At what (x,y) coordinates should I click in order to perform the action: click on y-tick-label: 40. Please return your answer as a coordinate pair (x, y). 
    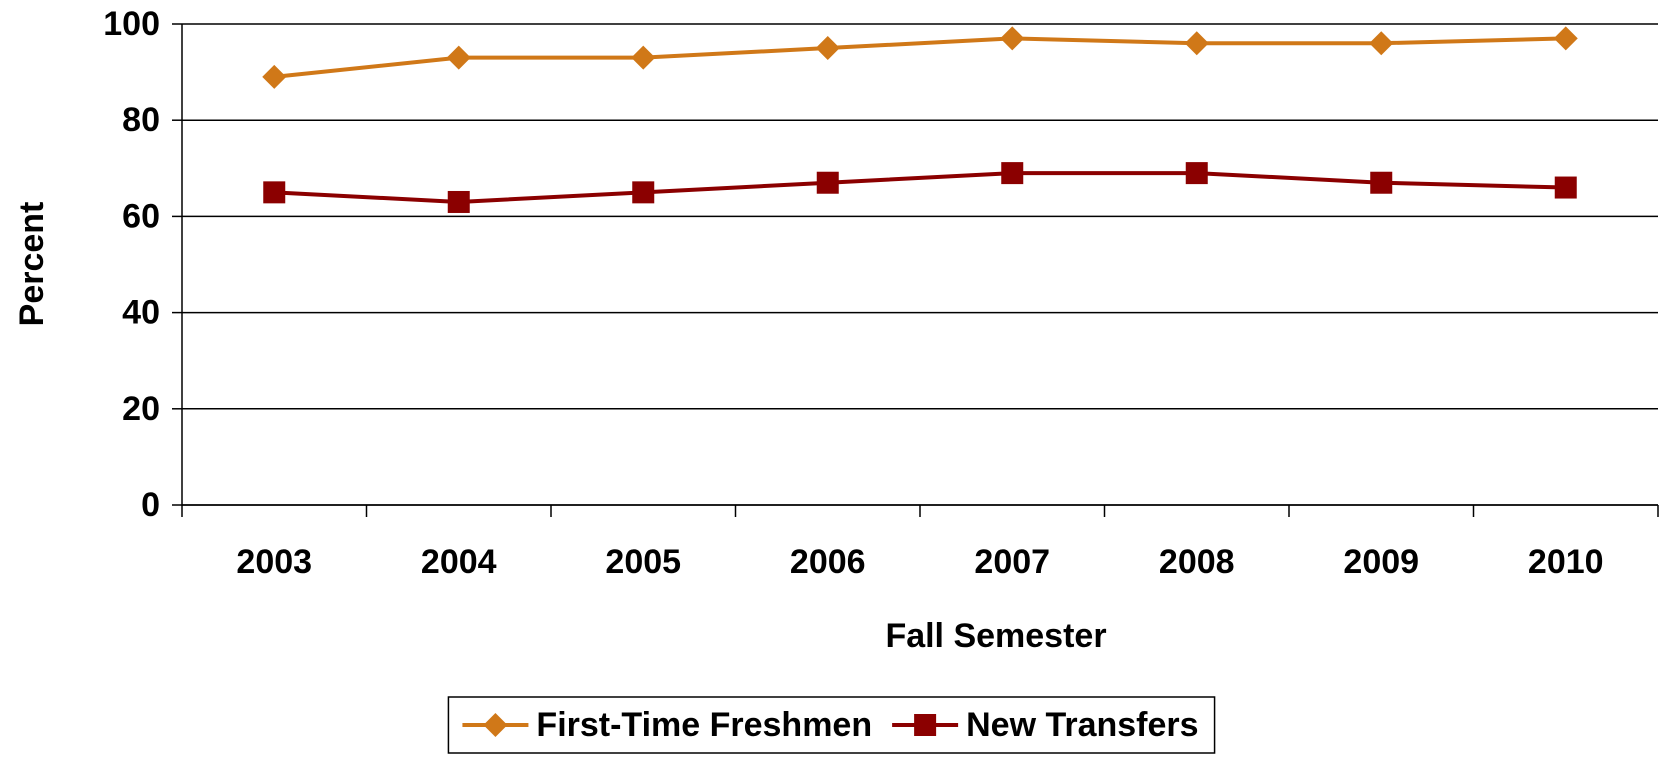
    Looking at the image, I should click on (141, 313).